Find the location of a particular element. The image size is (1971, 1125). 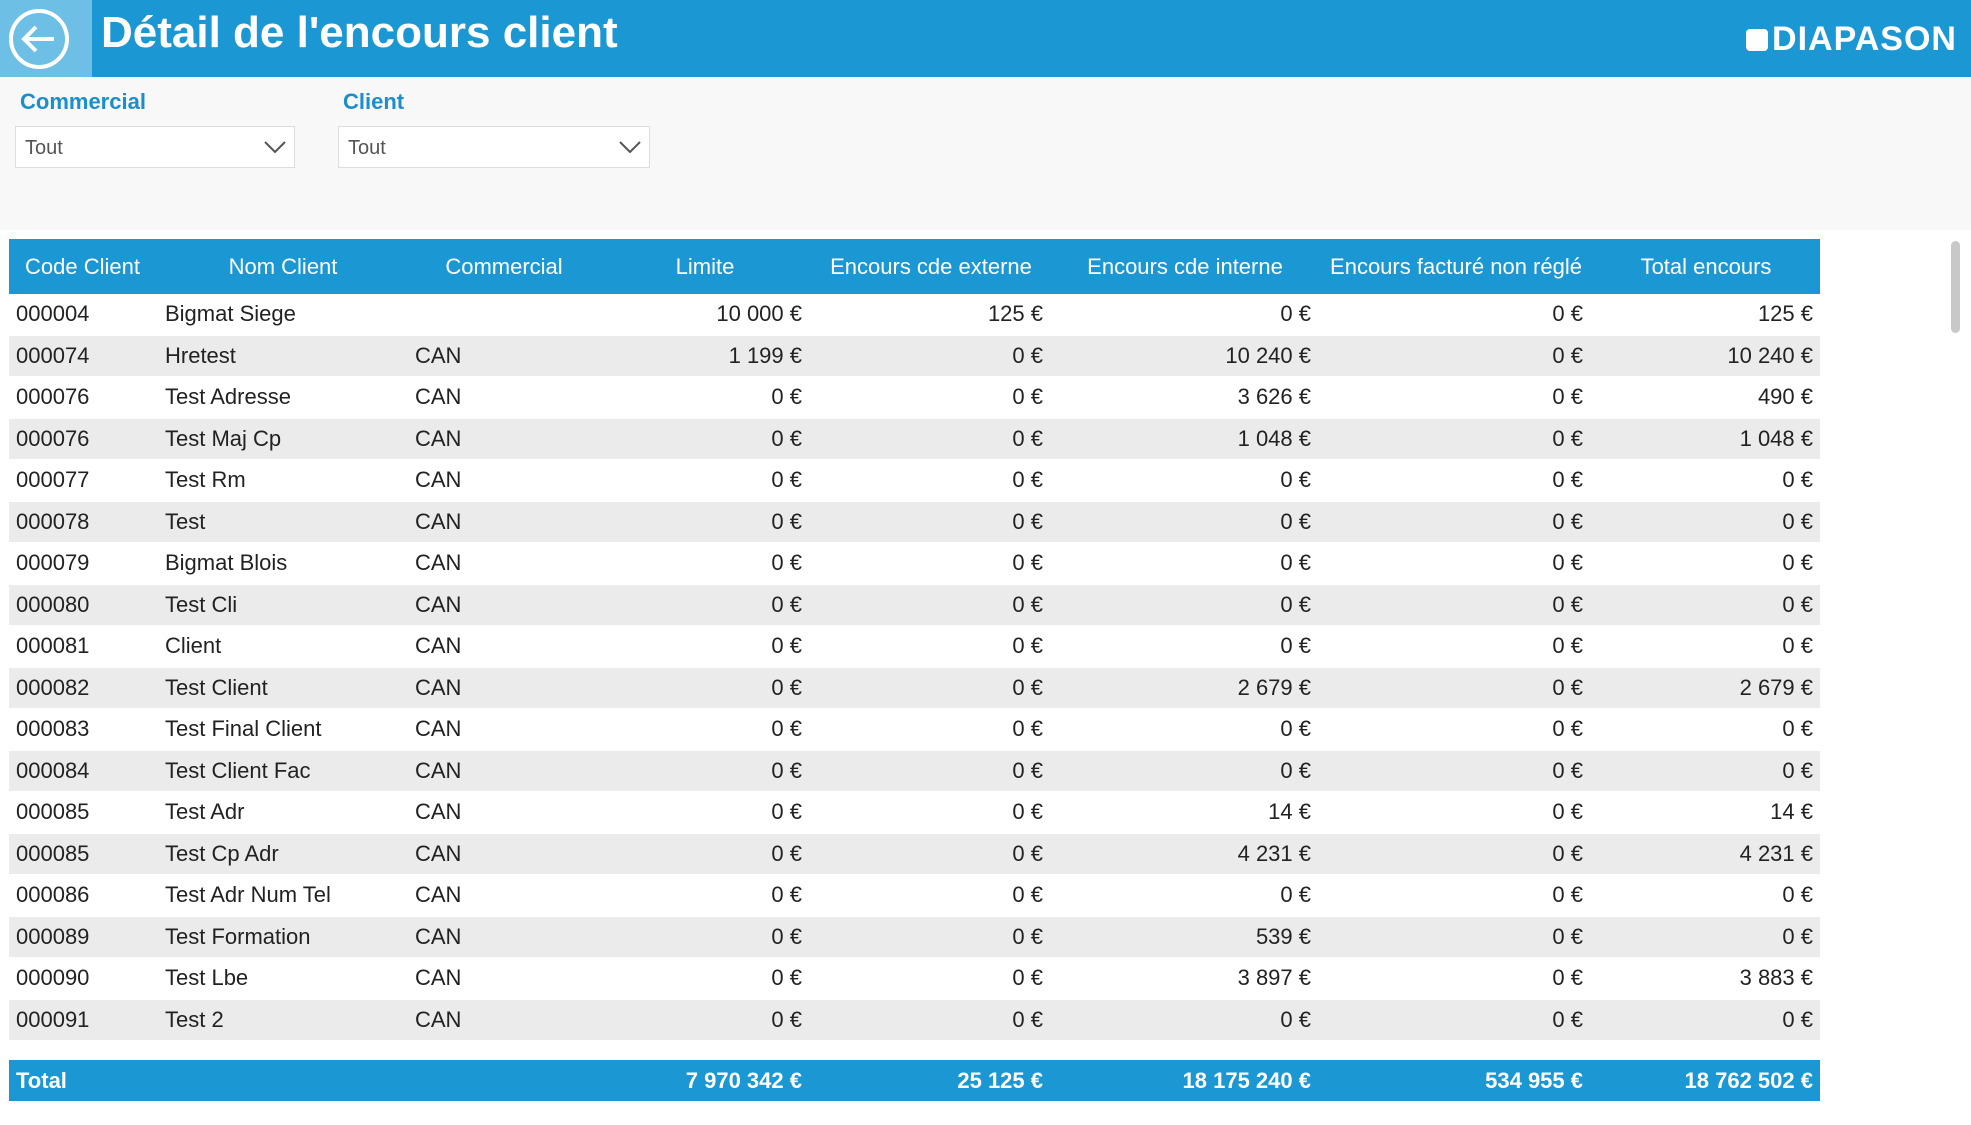

table-cell: Test Rm is located at coordinates (205, 479).